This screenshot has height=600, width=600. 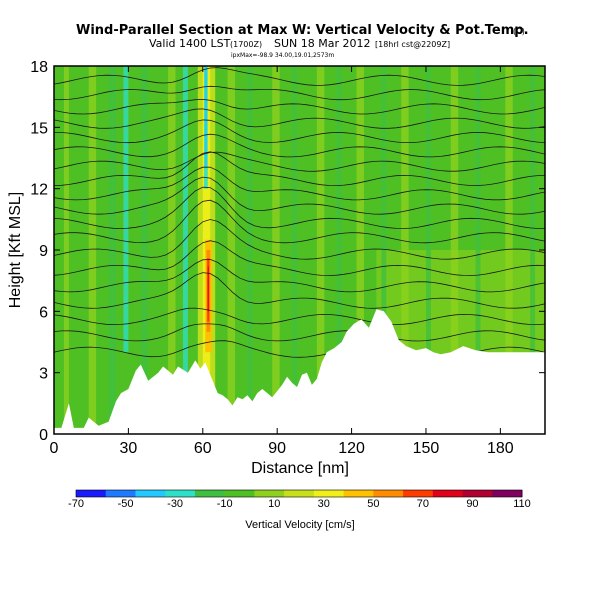 I want to click on y-tick-label: 12, so click(x=39, y=190).